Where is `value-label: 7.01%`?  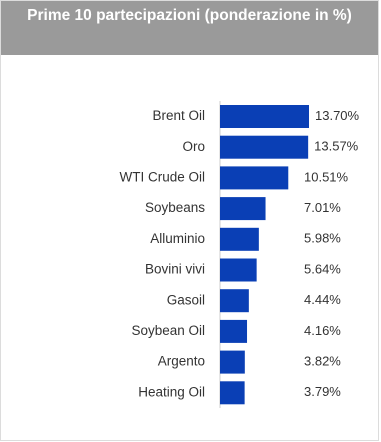 value-label: 7.01% is located at coordinates (322, 207).